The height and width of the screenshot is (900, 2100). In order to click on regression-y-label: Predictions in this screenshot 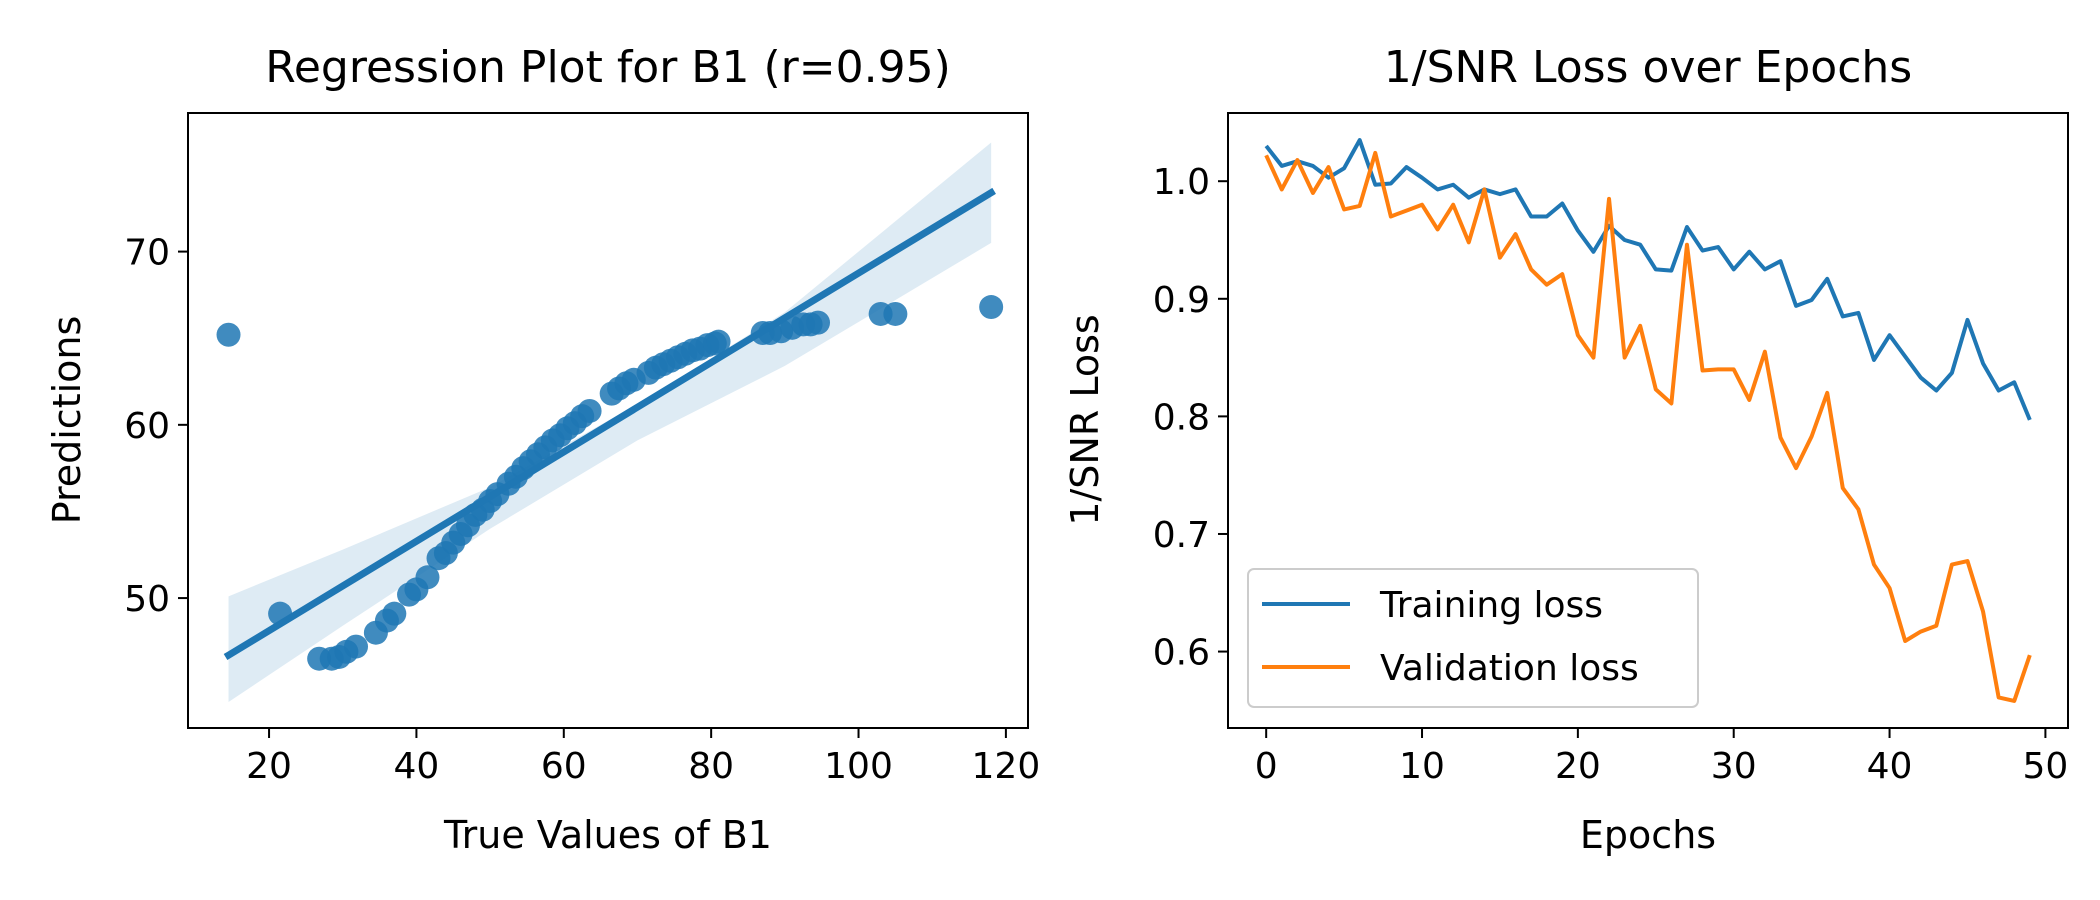, I will do `click(67, 420)`.